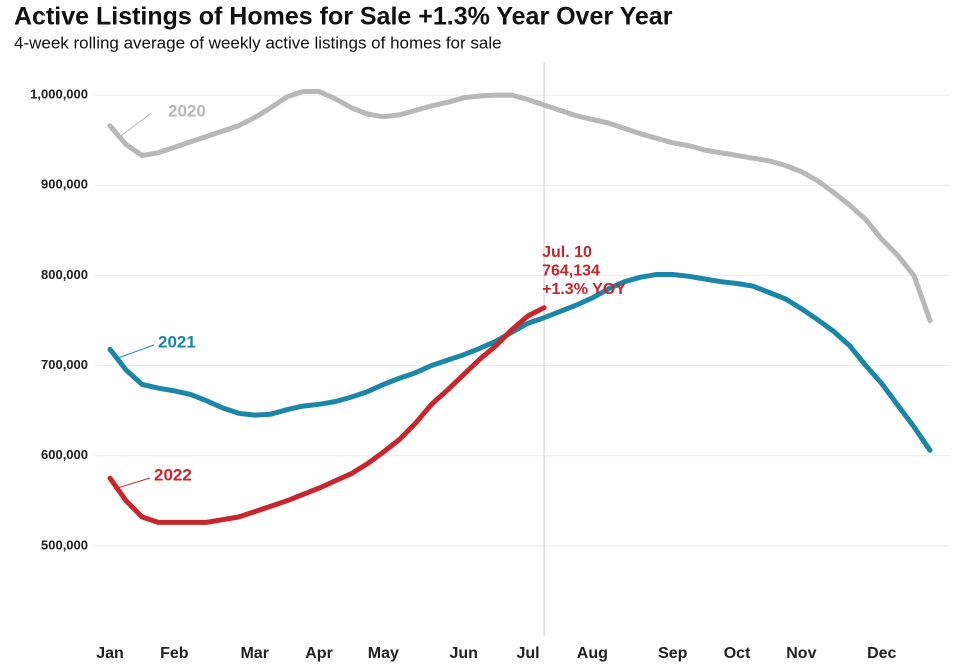 The height and width of the screenshot is (672, 966). What do you see at coordinates (801, 653) in the screenshot?
I see `x-tick-label: Nov` at bounding box center [801, 653].